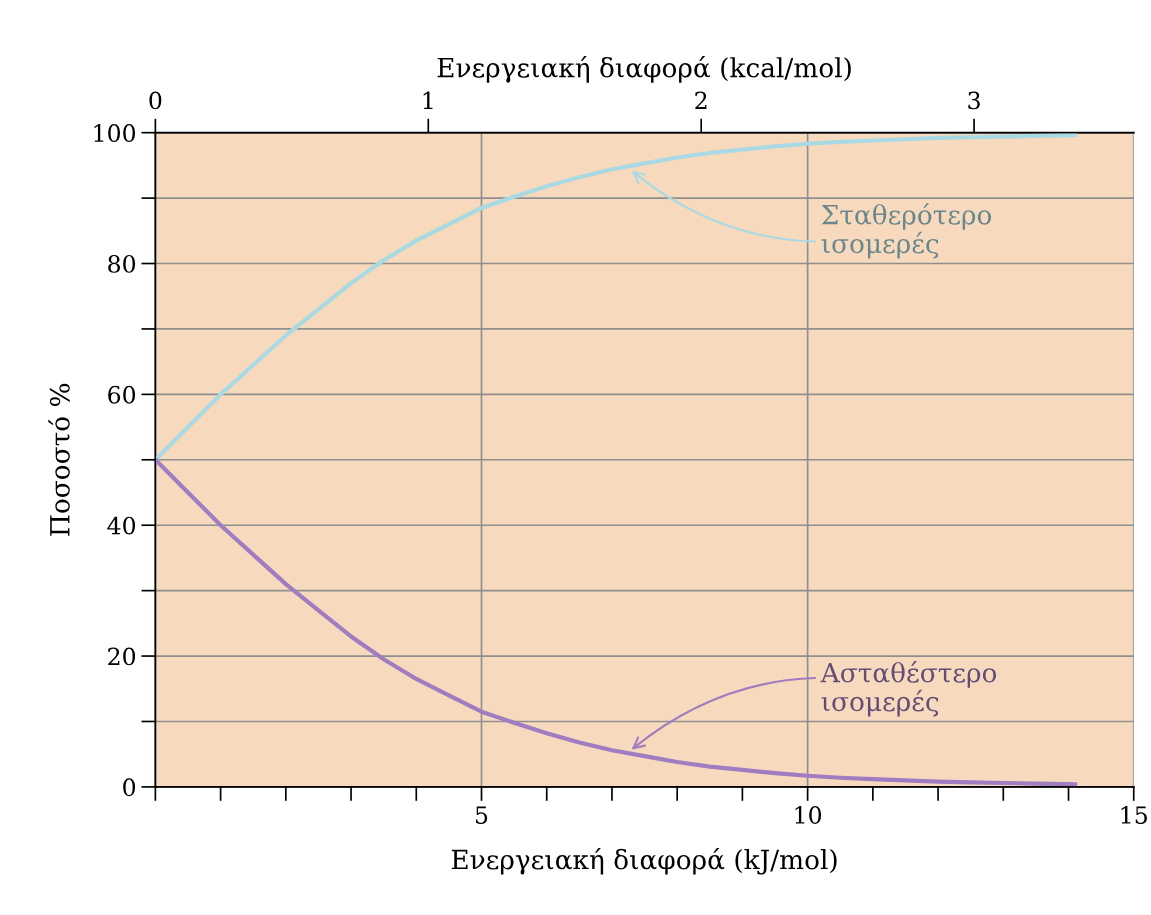  I want to click on x-tick-label: 5, so click(482, 815).